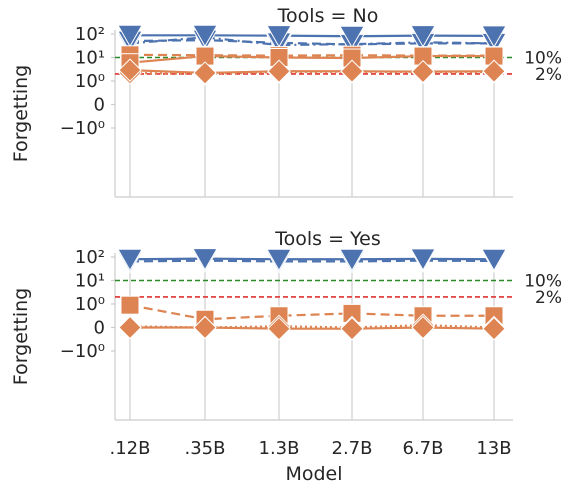  Describe the element at coordinates (423, 448) in the screenshot. I see `x-tick-label: 6.7B` at that location.